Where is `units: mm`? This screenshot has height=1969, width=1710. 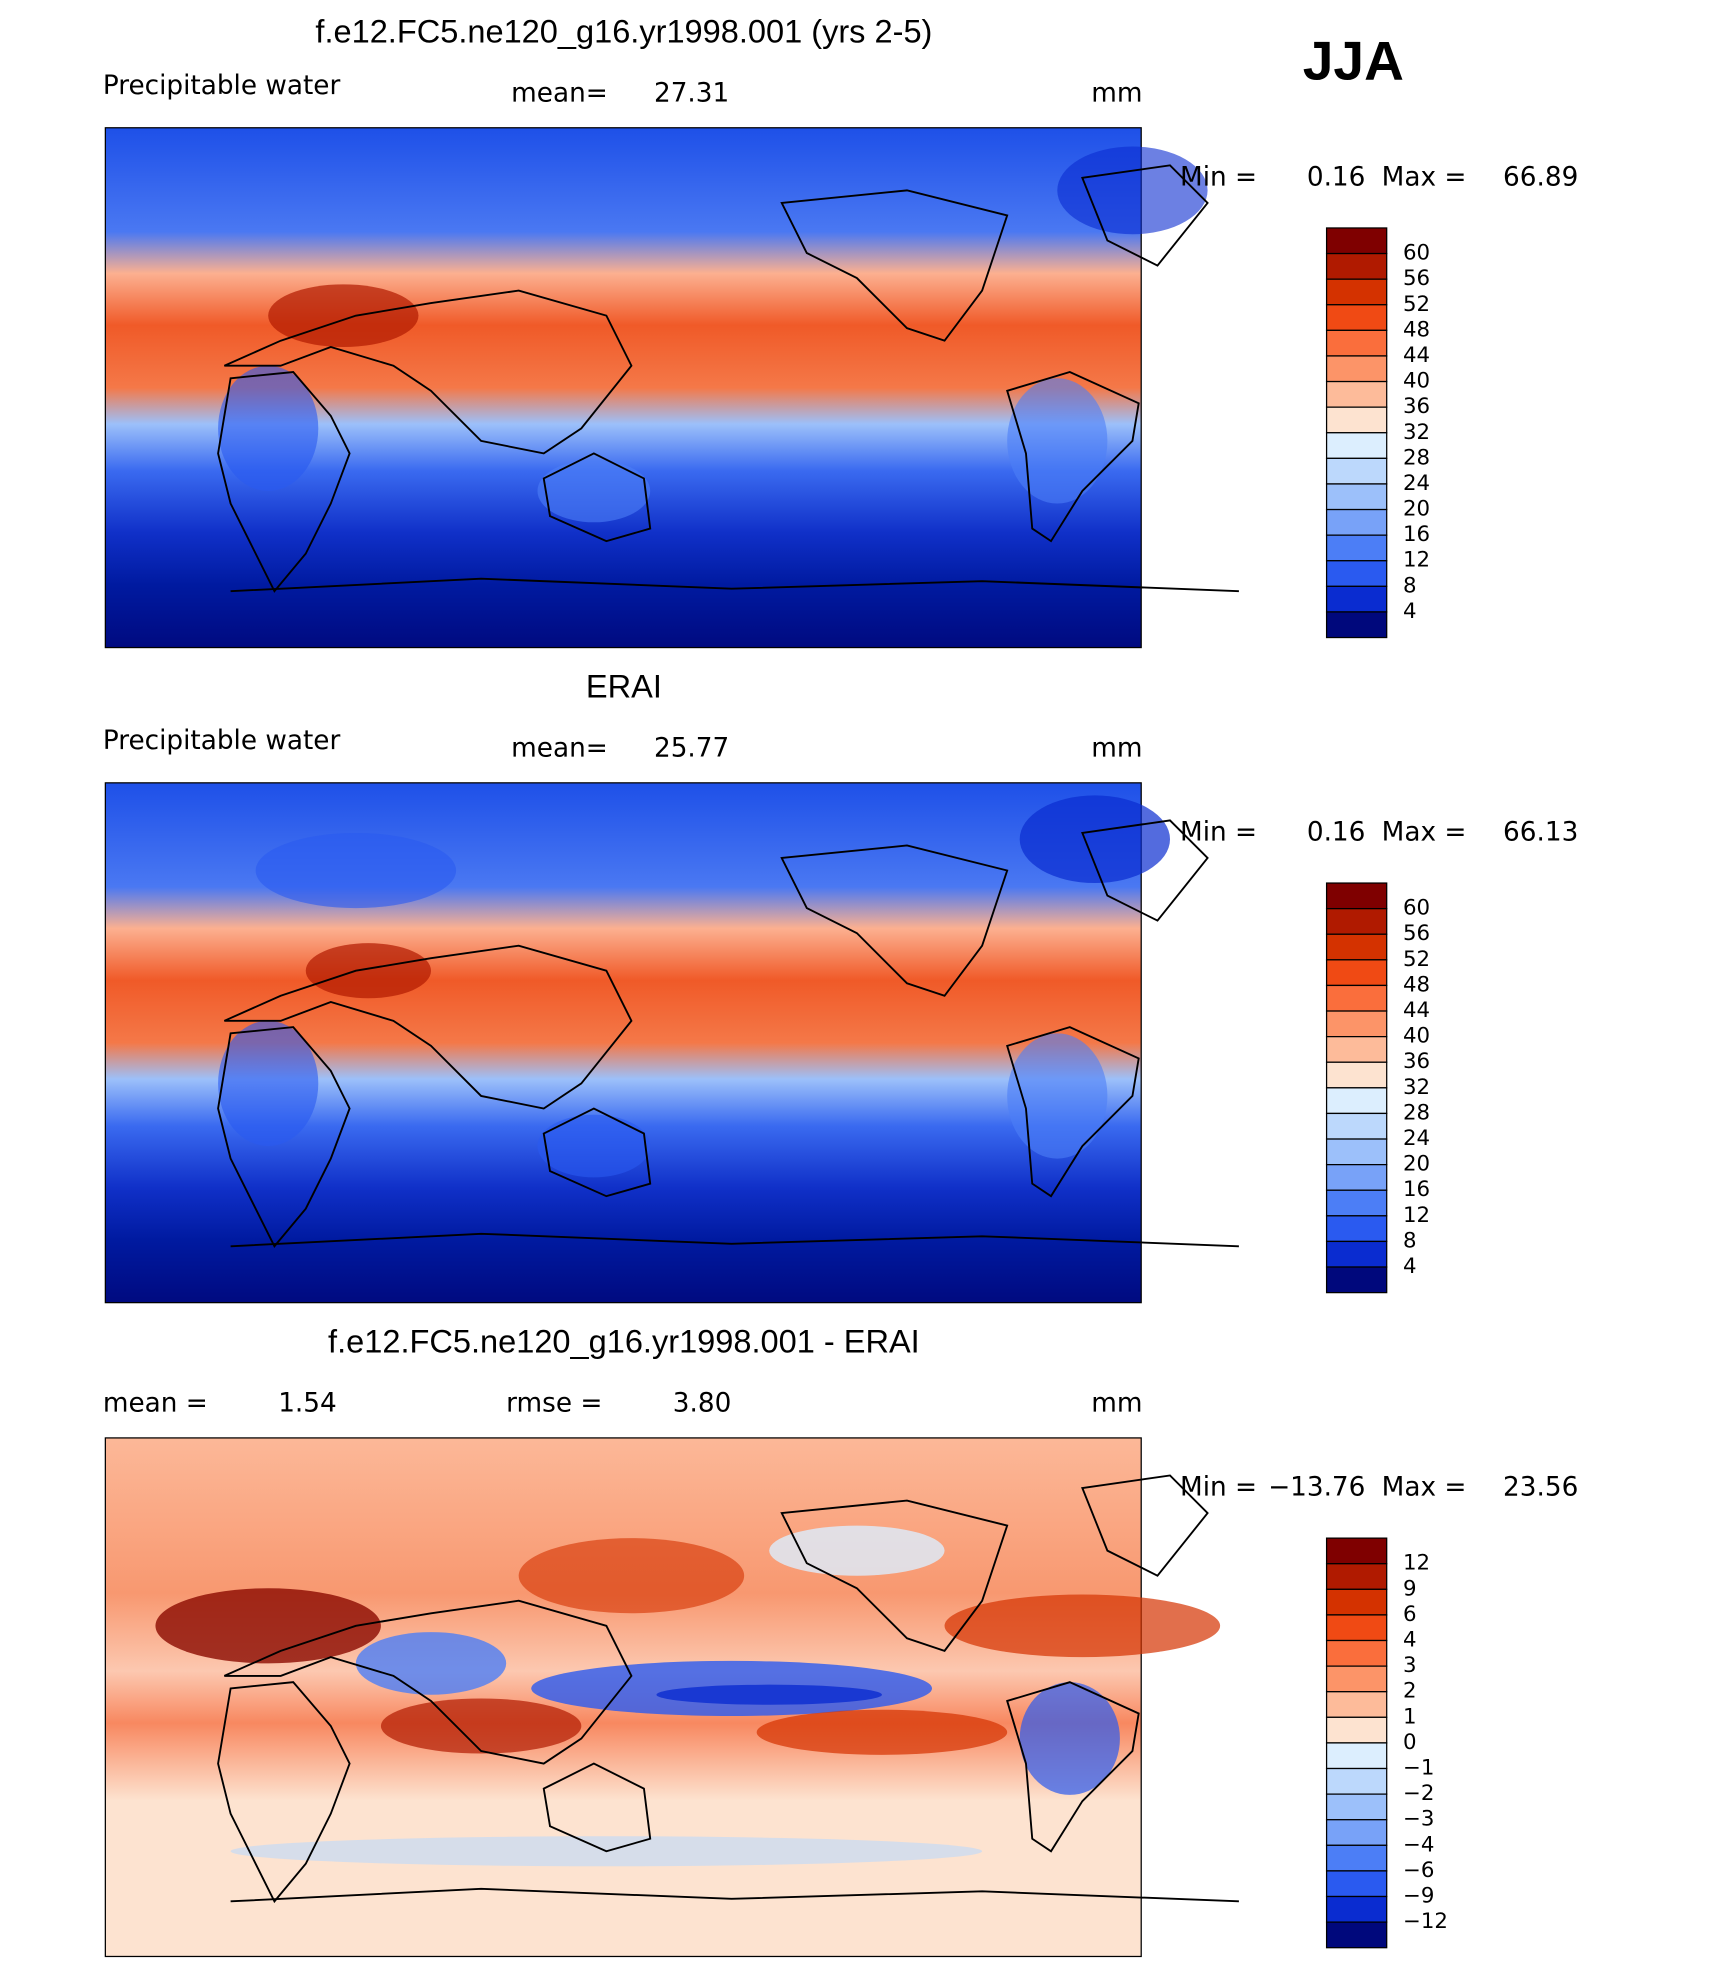
units: mm is located at coordinates (1116, 749).